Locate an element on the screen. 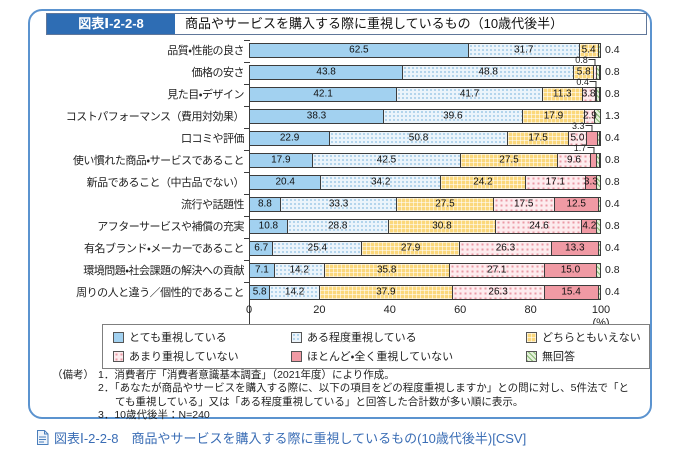 This screenshot has height=454, width=673. row-category-label: 新品であること（中古品でない） is located at coordinates (165, 183).